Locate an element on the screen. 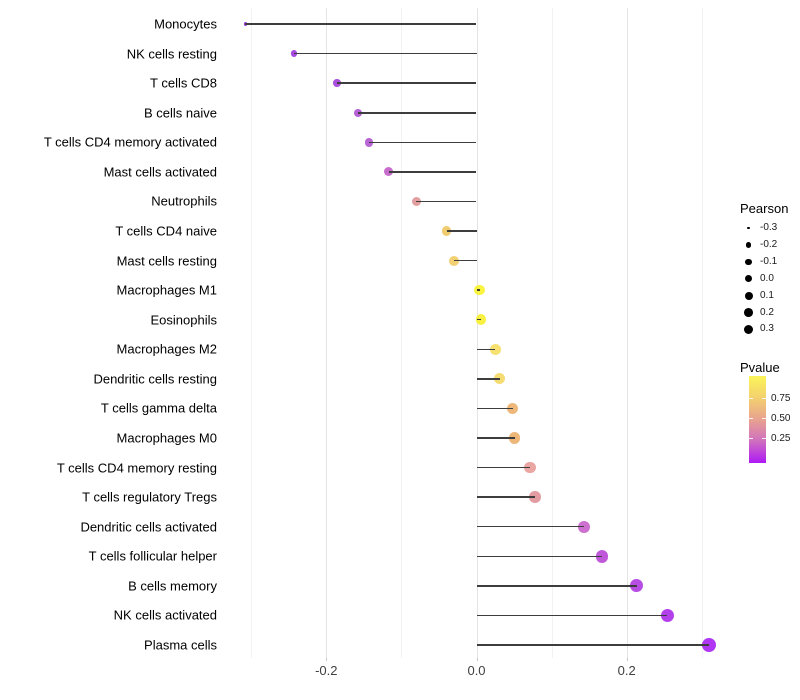 The height and width of the screenshot is (700, 800). legend-size-label: 0.0 is located at coordinates (767, 278).